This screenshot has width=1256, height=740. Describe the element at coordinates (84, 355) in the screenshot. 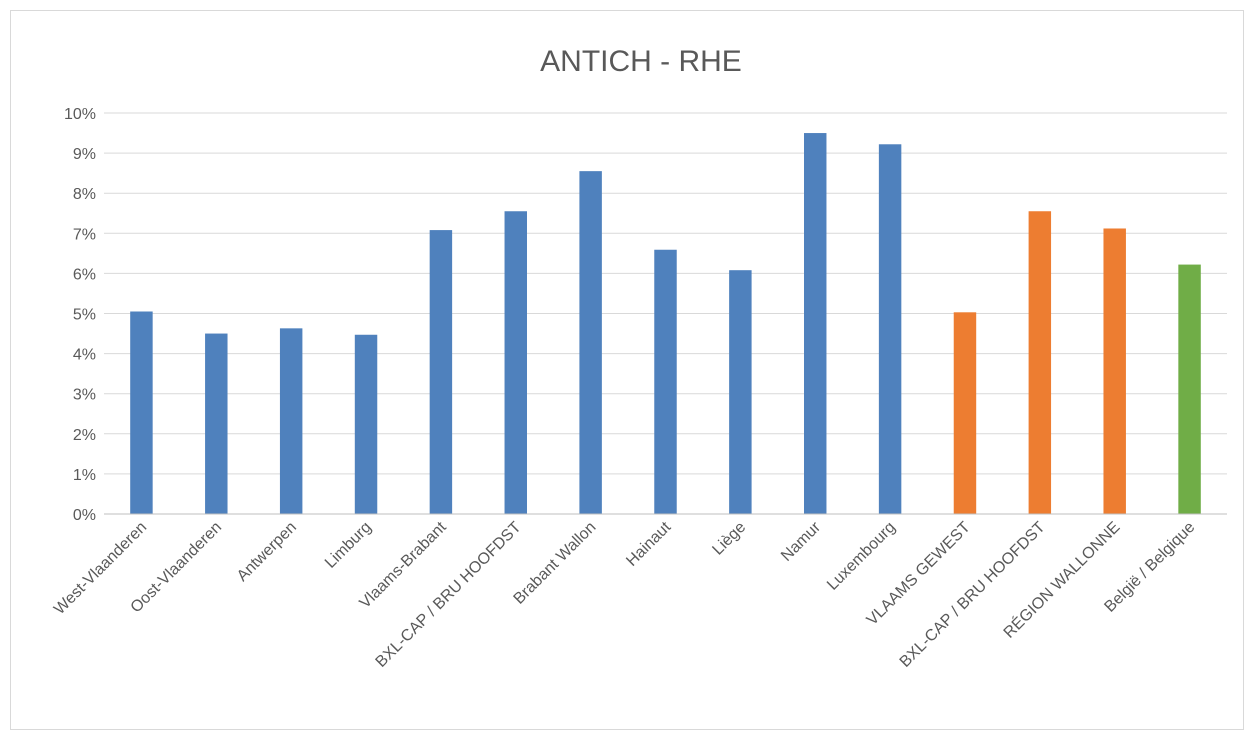

I see `y-tick-label: 4%` at that location.